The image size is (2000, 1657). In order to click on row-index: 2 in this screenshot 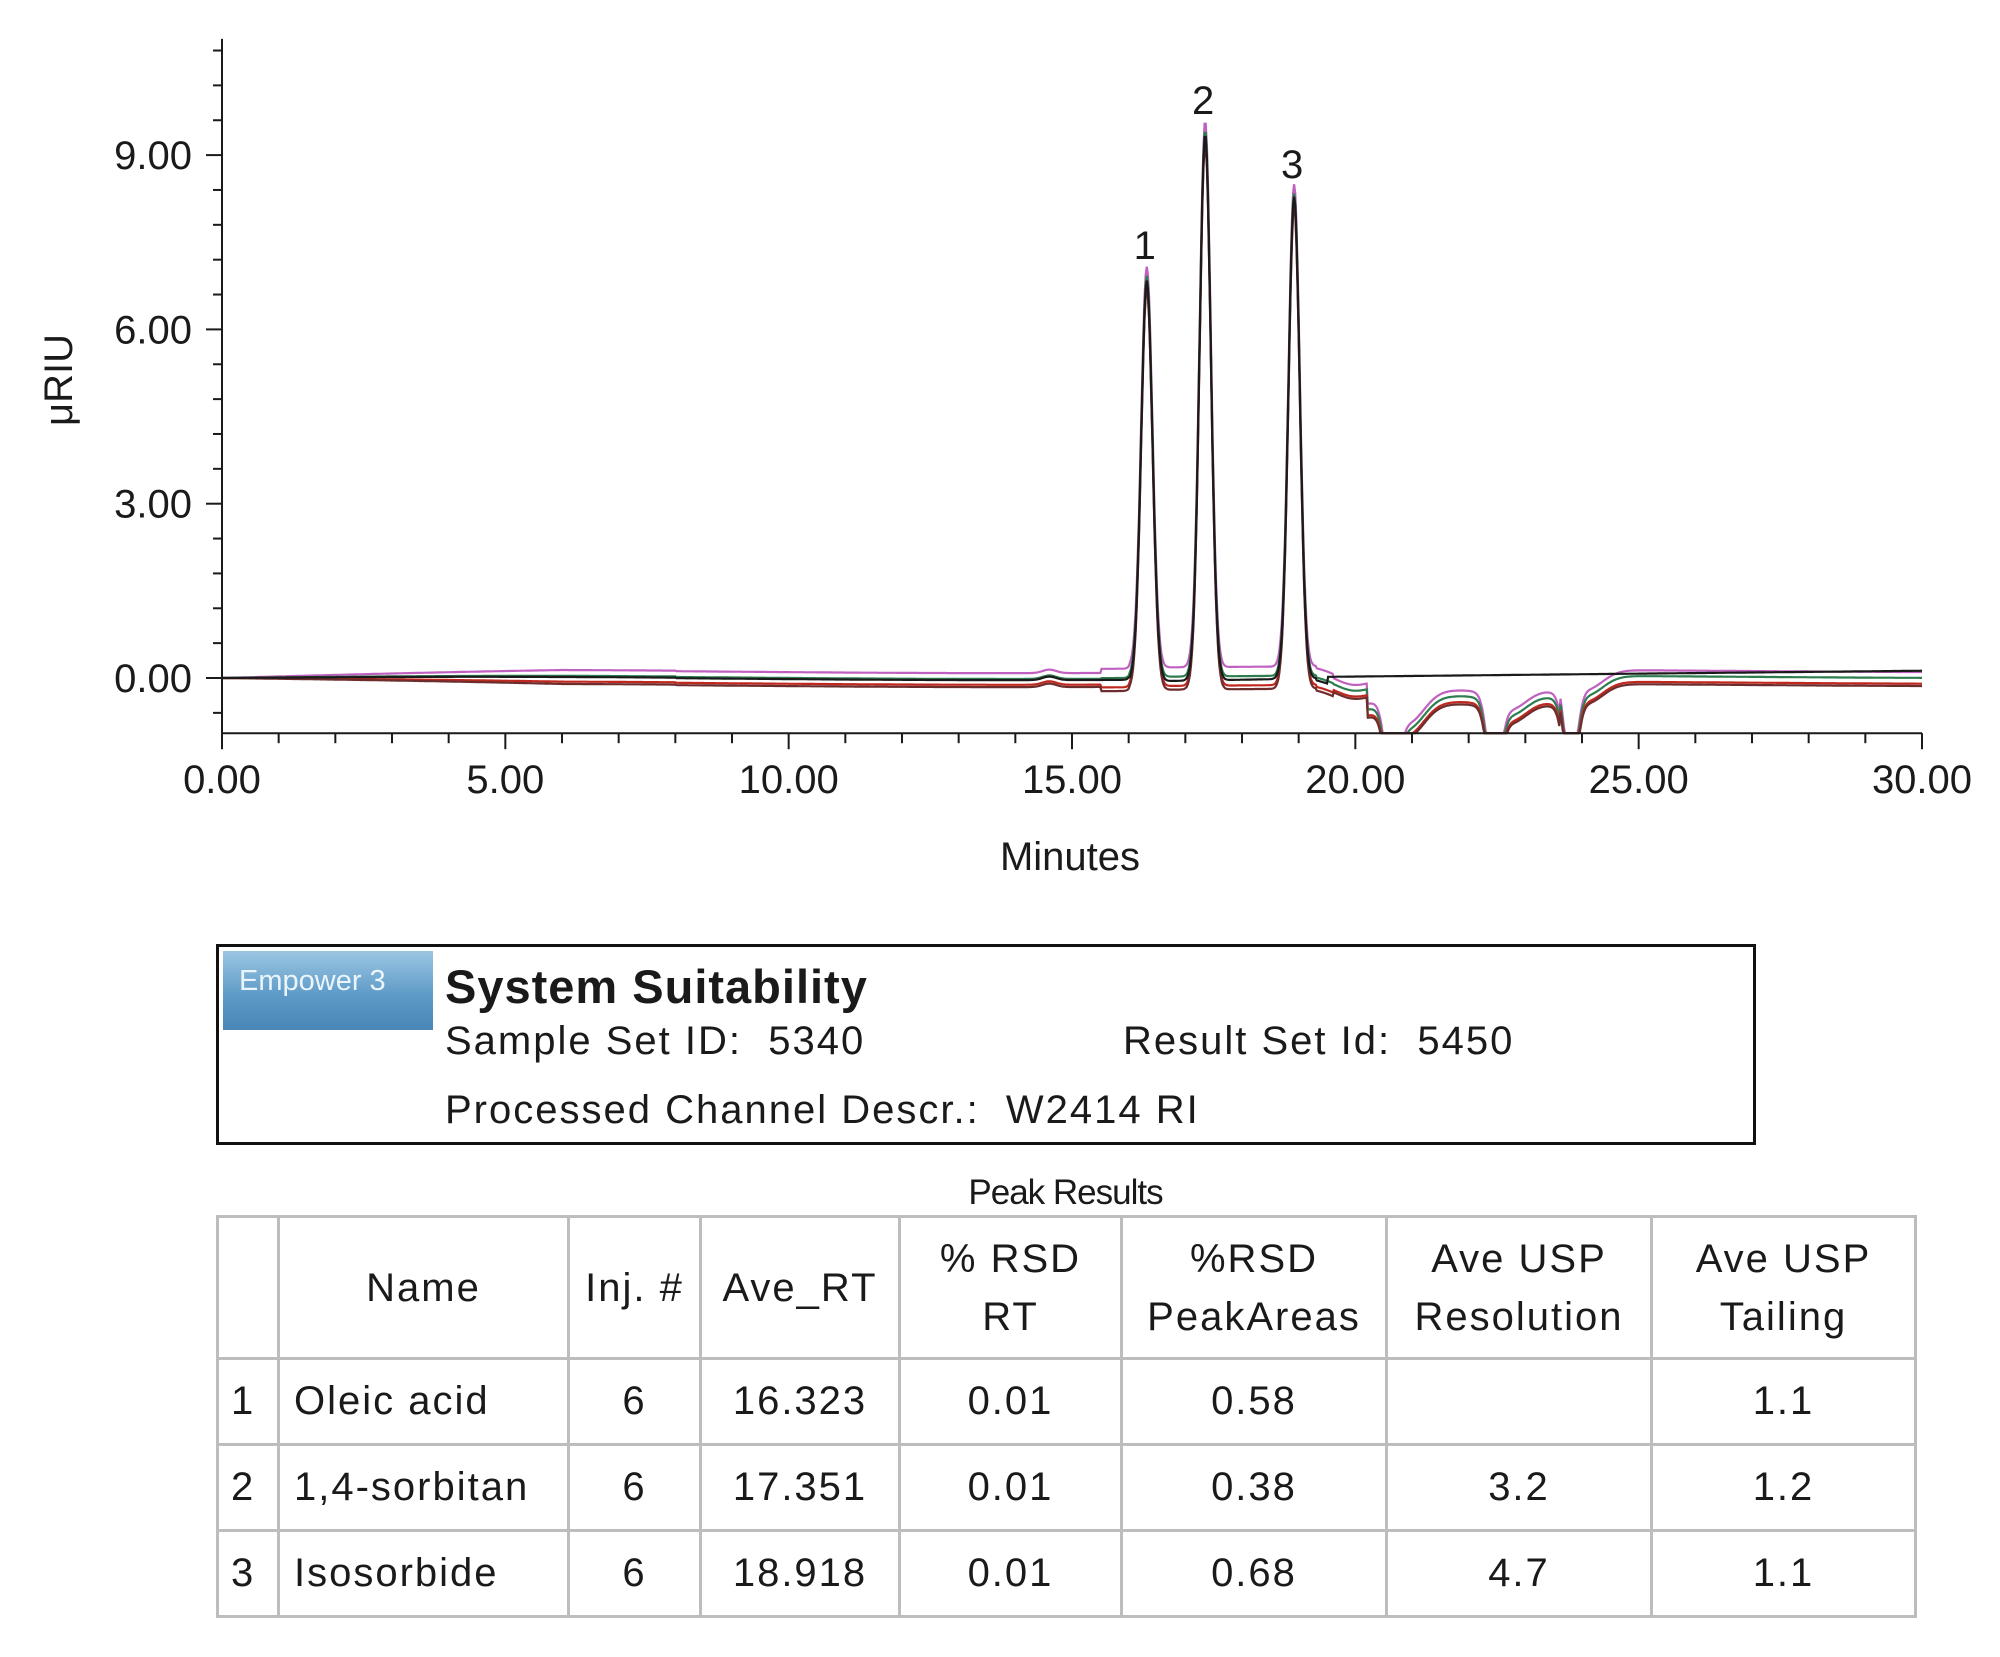, I will do `click(248, 1487)`.